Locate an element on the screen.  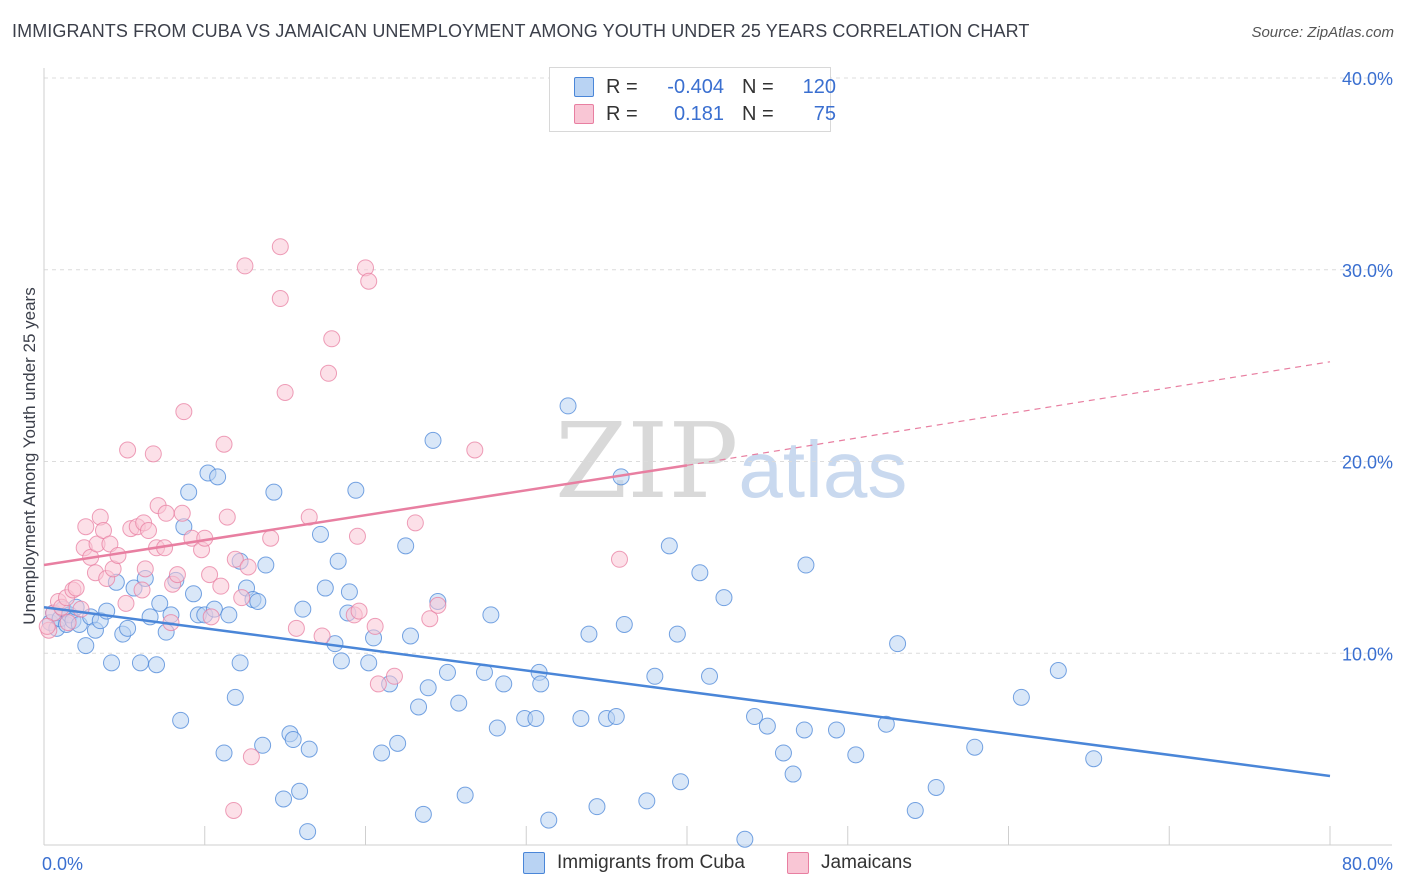
legend-n-value: 75 is located at coordinates (824, 113).